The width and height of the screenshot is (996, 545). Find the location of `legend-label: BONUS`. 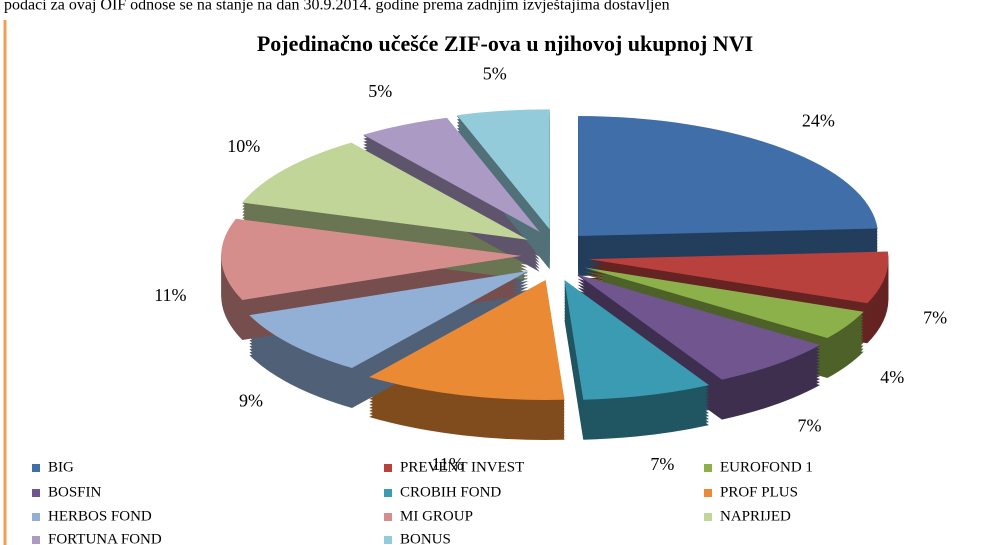

legend-label: BONUS is located at coordinates (425, 538).